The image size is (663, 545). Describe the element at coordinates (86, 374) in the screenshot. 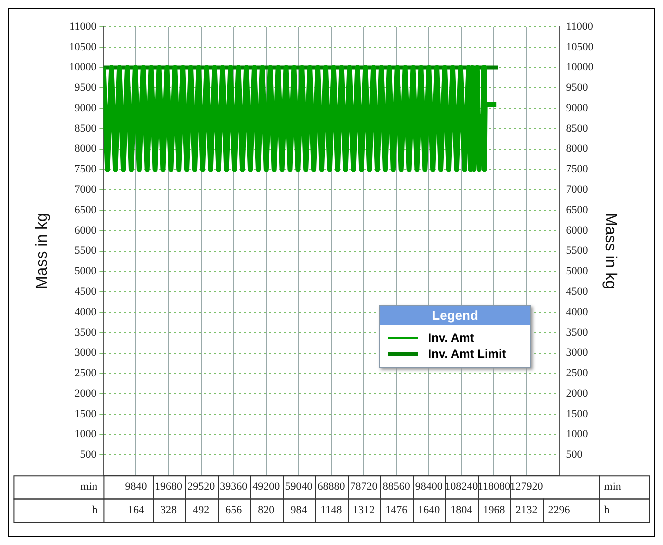

I see `y-tick-label: 2500` at that location.